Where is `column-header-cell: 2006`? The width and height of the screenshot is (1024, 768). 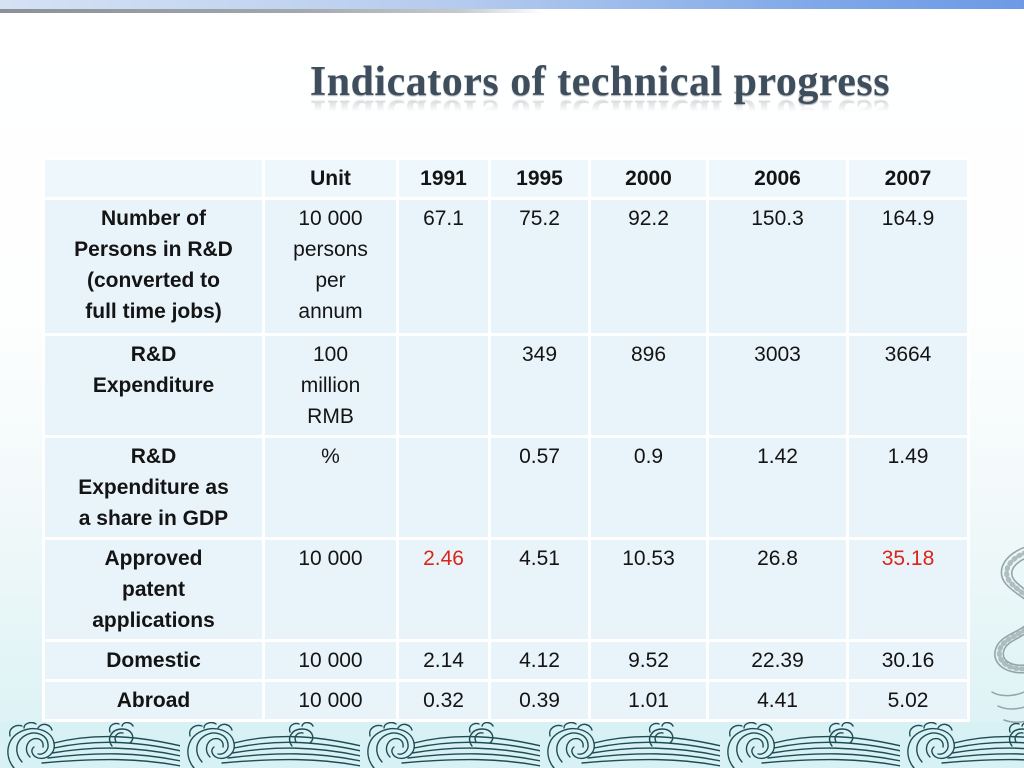
column-header-cell: 2006 is located at coordinates (777, 178).